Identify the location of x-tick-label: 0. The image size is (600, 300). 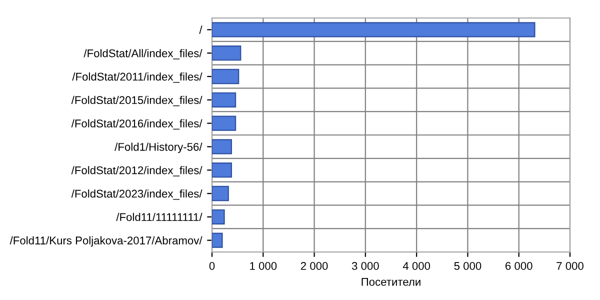
(212, 266).